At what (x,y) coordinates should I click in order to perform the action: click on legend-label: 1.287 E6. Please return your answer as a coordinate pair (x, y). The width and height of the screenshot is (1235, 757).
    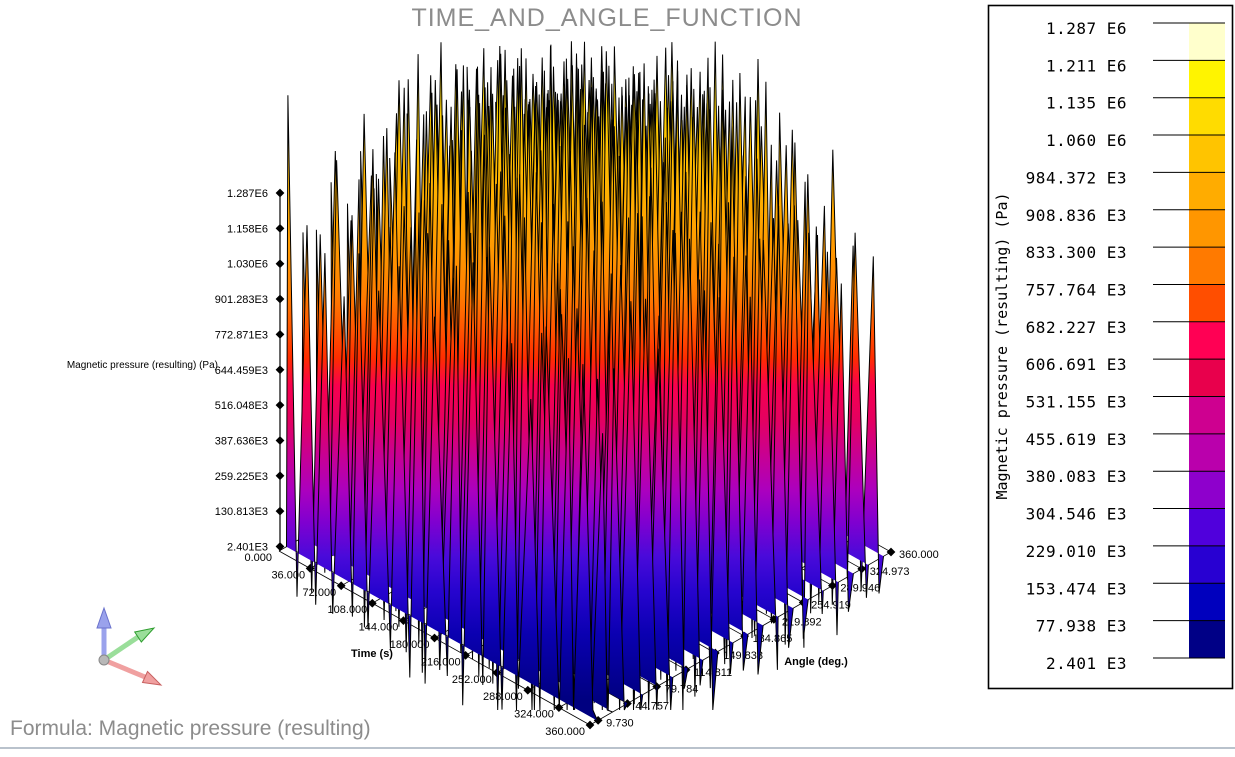
    Looking at the image, I should click on (1086, 28).